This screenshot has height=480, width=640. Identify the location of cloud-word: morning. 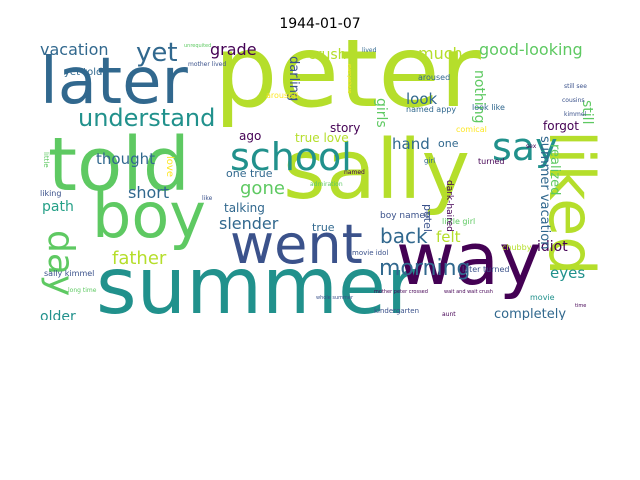
(425, 268).